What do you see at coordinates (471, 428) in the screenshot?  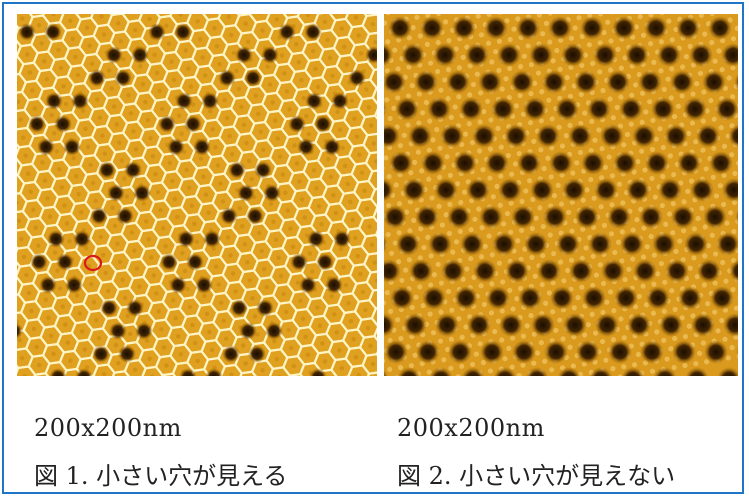 I see `scale-label-right: 200x200nm` at bounding box center [471, 428].